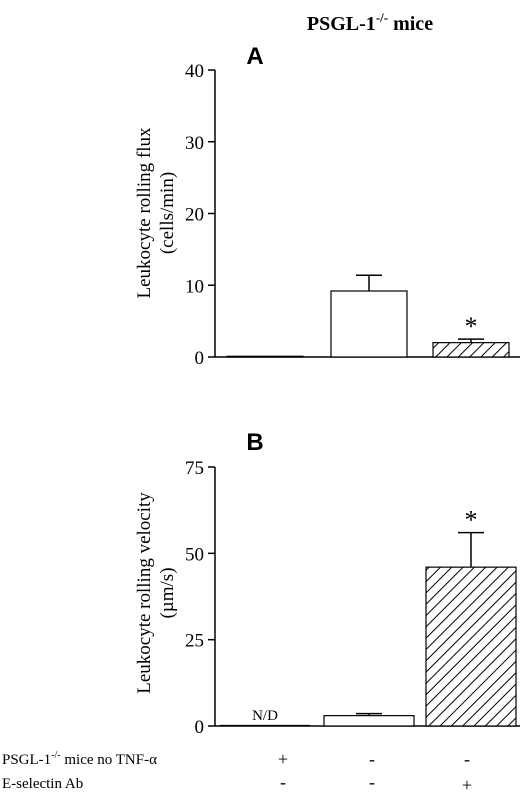 The width and height of the screenshot is (520, 795). What do you see at coordinates (42, 784) in the screenshot?
I see `condition-row-2-label: E-selectin Ab` at bounding box center [42, 784].